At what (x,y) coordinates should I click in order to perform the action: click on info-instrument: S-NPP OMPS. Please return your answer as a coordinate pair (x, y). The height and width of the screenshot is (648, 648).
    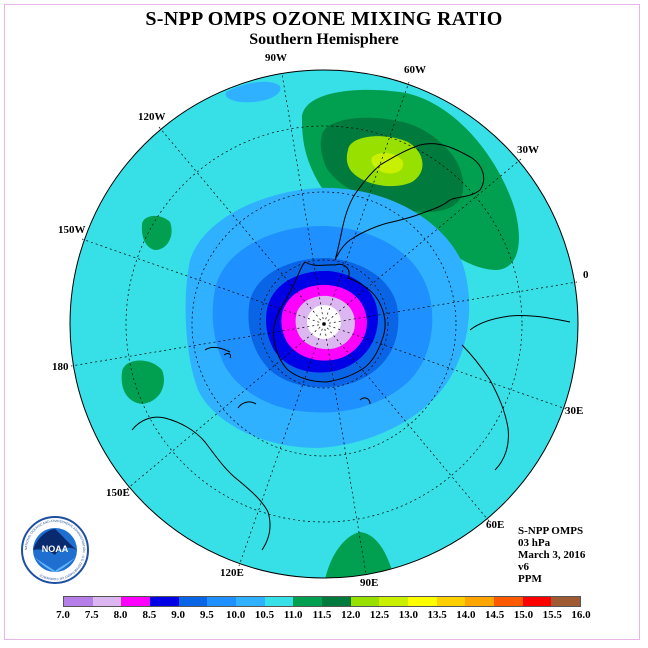
    Looking at the image, I should click on (551, 531).